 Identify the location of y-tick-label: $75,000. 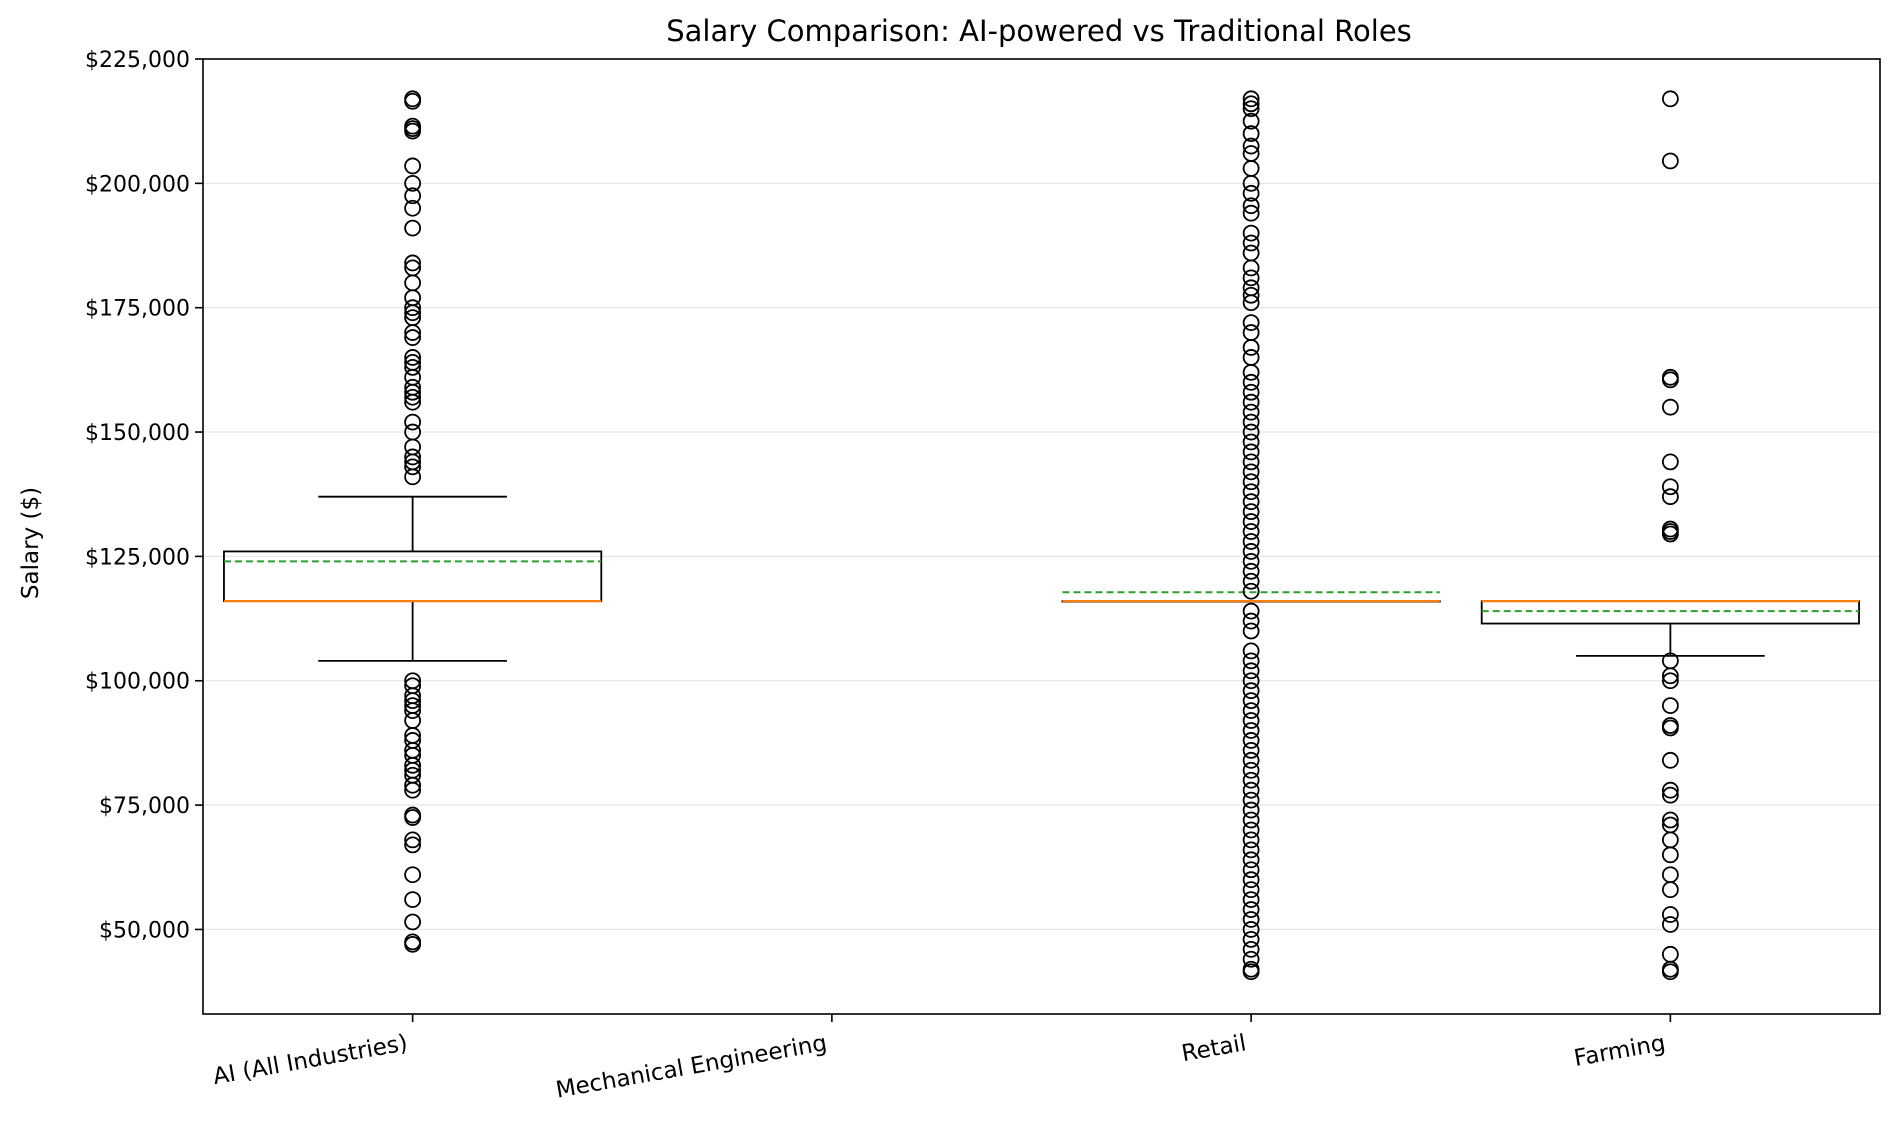
(144, 806).